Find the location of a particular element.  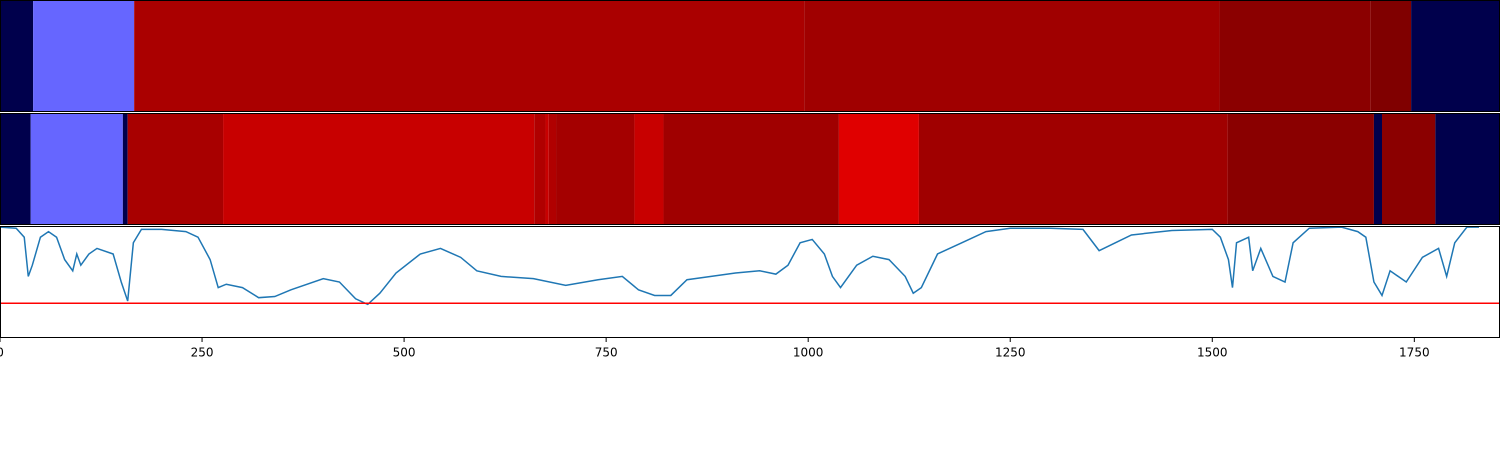

x-tick-label: 500 is located at coordinates (404, 353).